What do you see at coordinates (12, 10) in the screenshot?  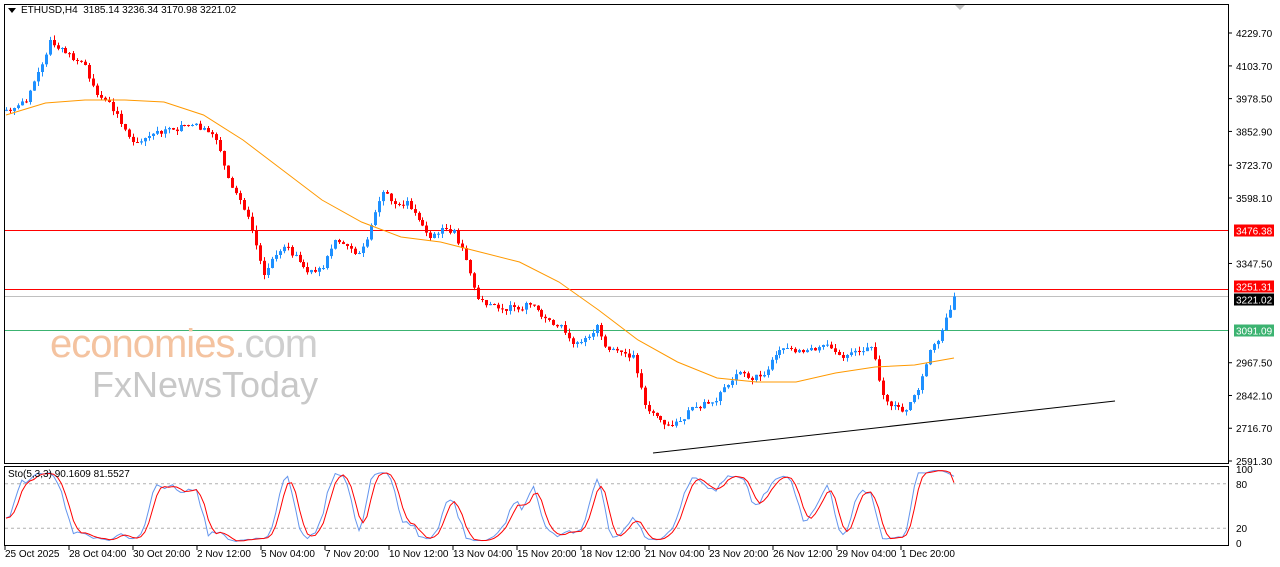 I see `dropdown-triangle-icon` at bounding box center [12, 10].